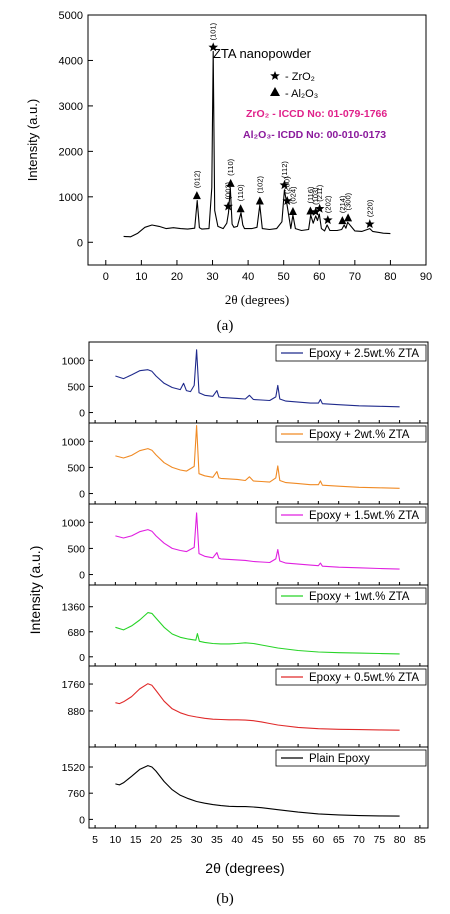 The height and width of the screenshot is (914, 450). What do you see at coordinates (310, 194) in the screenshot?
I see `peak-label: (116)` at bounding box center [310, 194].